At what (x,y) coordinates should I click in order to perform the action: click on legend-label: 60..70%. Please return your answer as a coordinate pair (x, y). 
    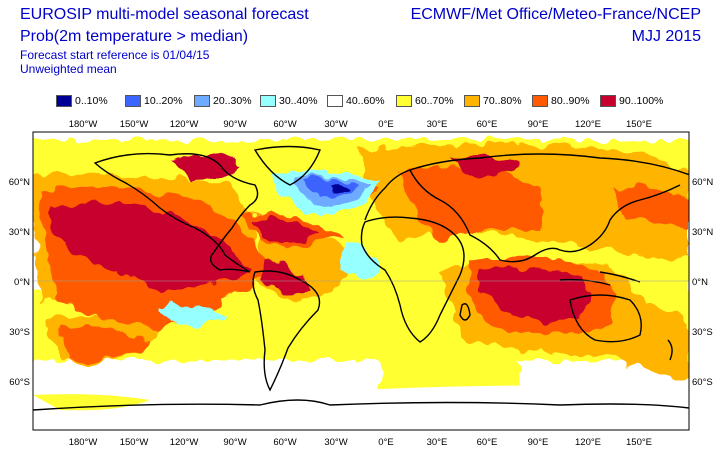
    Looking at the image, I should click on (434, 101).